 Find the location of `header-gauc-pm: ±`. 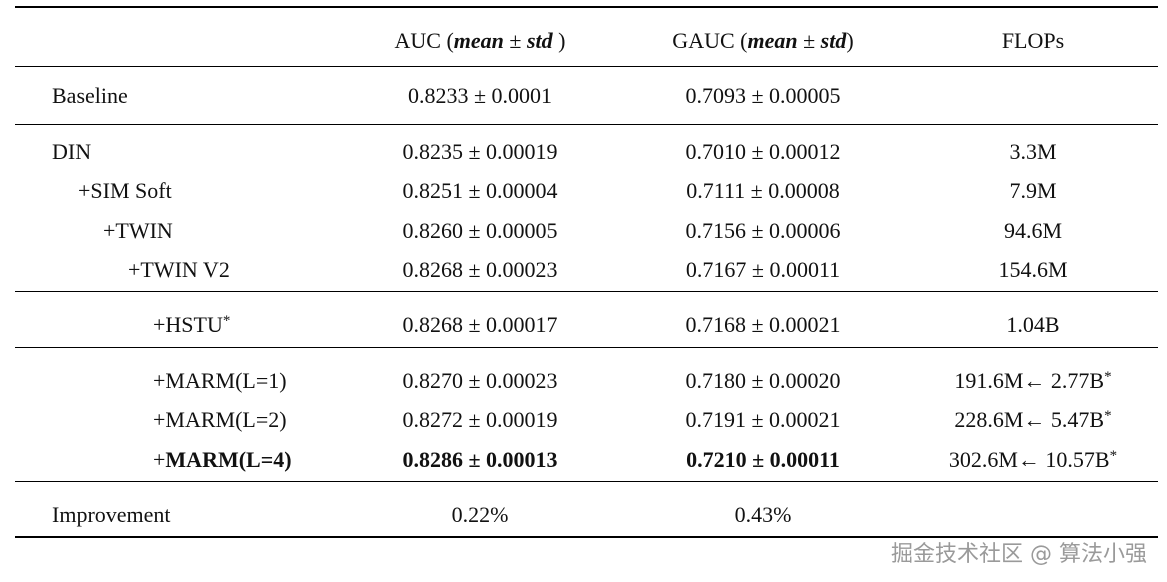

header-gauc-pm: ± is located at coordinates (809, 40).